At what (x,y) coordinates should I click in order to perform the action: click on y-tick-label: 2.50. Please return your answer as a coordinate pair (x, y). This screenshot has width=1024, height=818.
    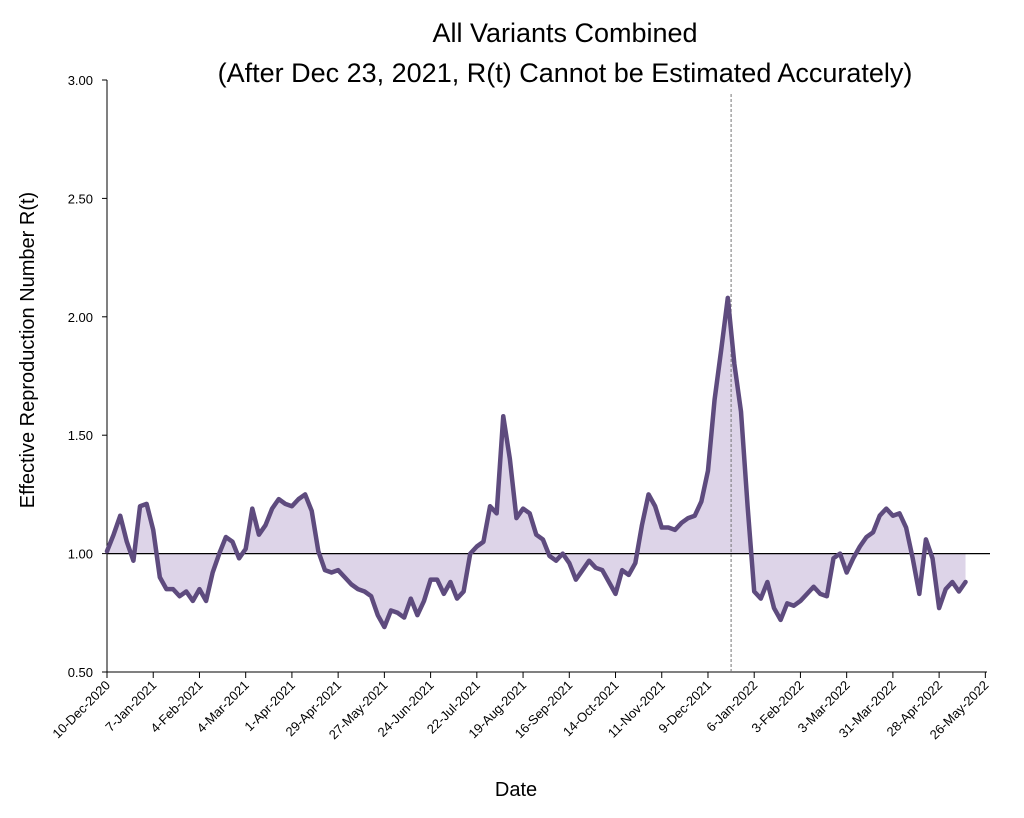
    Looking at the image, I should click on (80, 198).